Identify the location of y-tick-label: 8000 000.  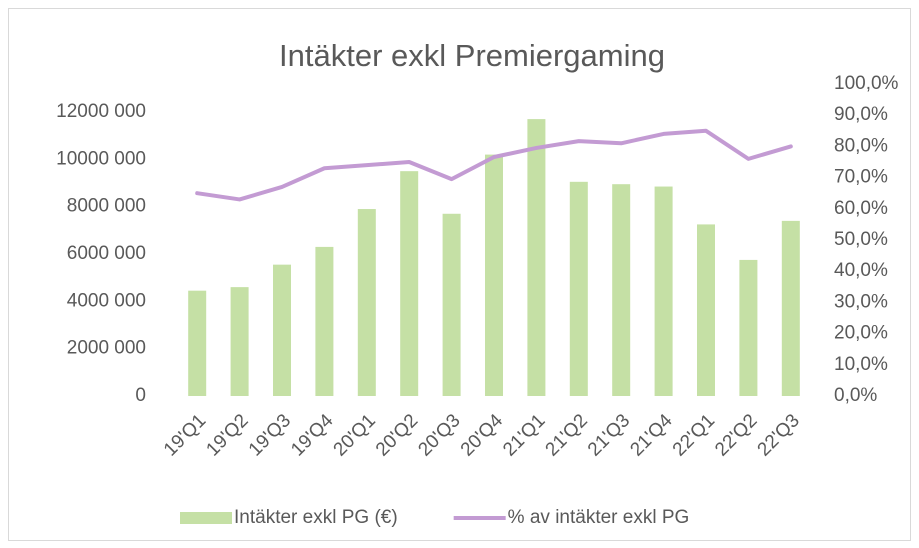
(106, 206).